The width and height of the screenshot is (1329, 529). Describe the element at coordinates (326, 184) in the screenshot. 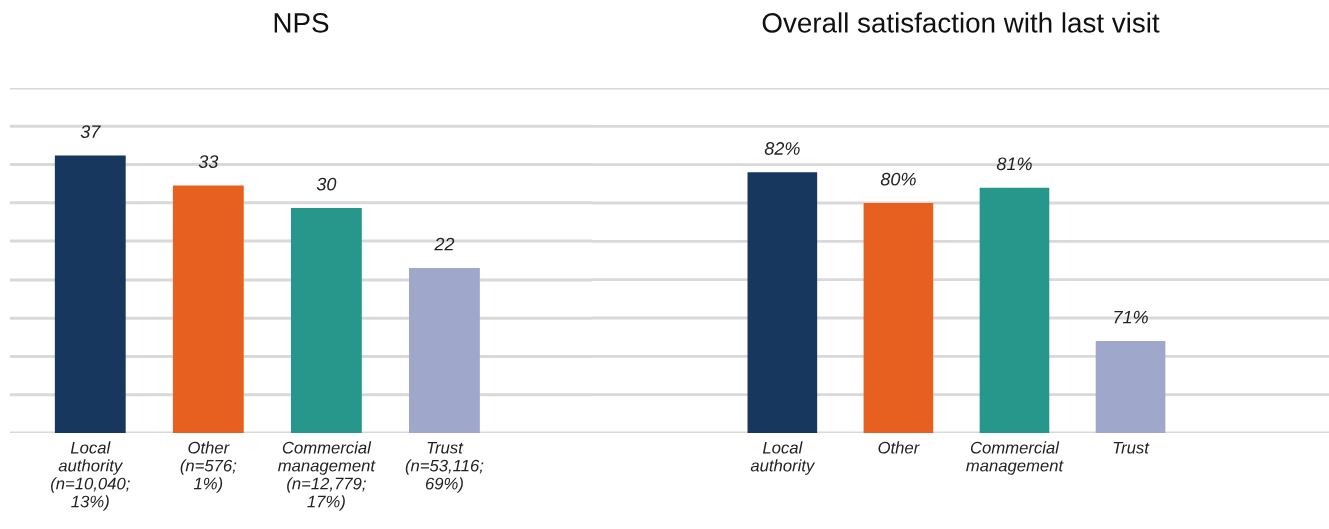

I see `data-label: 30` at that location.